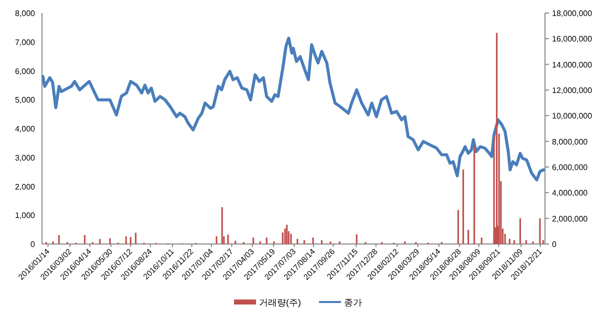  Describe the element at coordinates (25, 42) in the screenshot. I see `y-tick-label: 7,000` at that location.